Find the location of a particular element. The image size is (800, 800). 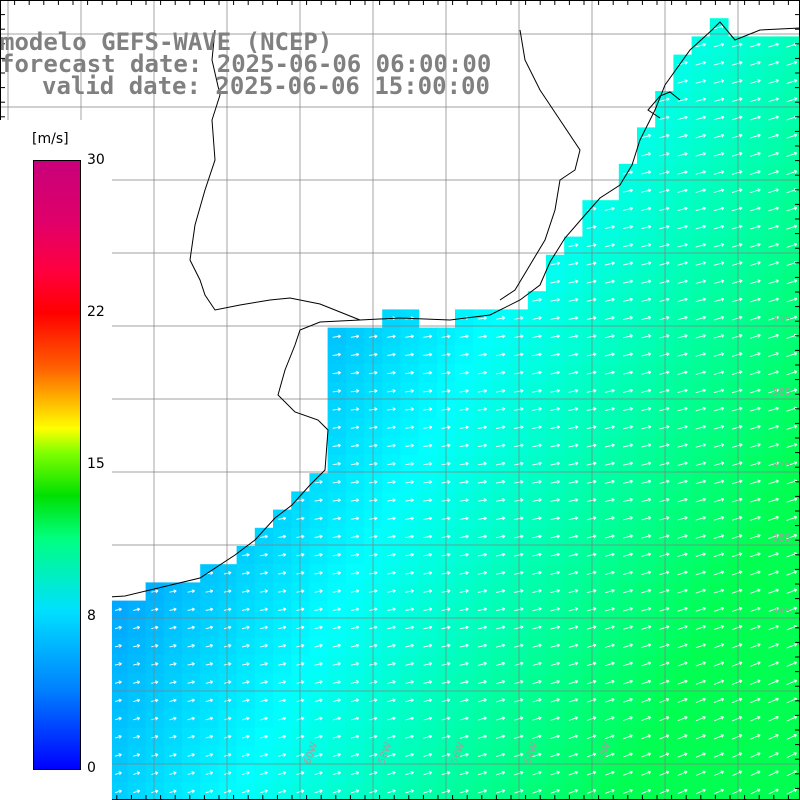

lat-label: 38S is located at coordinates (782, 538).